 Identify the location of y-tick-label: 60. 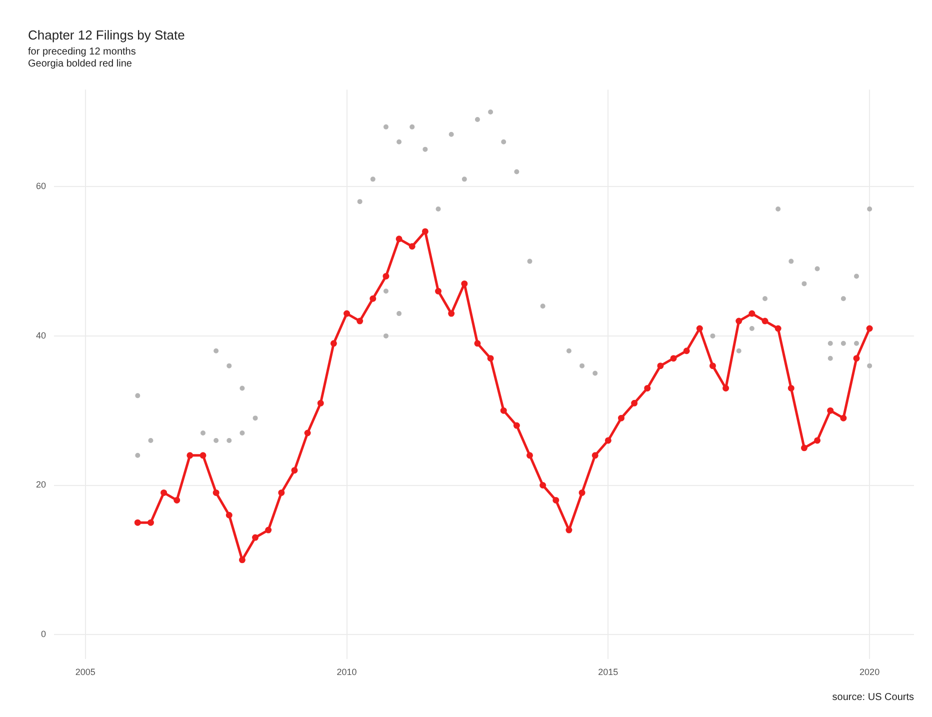
(41, 186).